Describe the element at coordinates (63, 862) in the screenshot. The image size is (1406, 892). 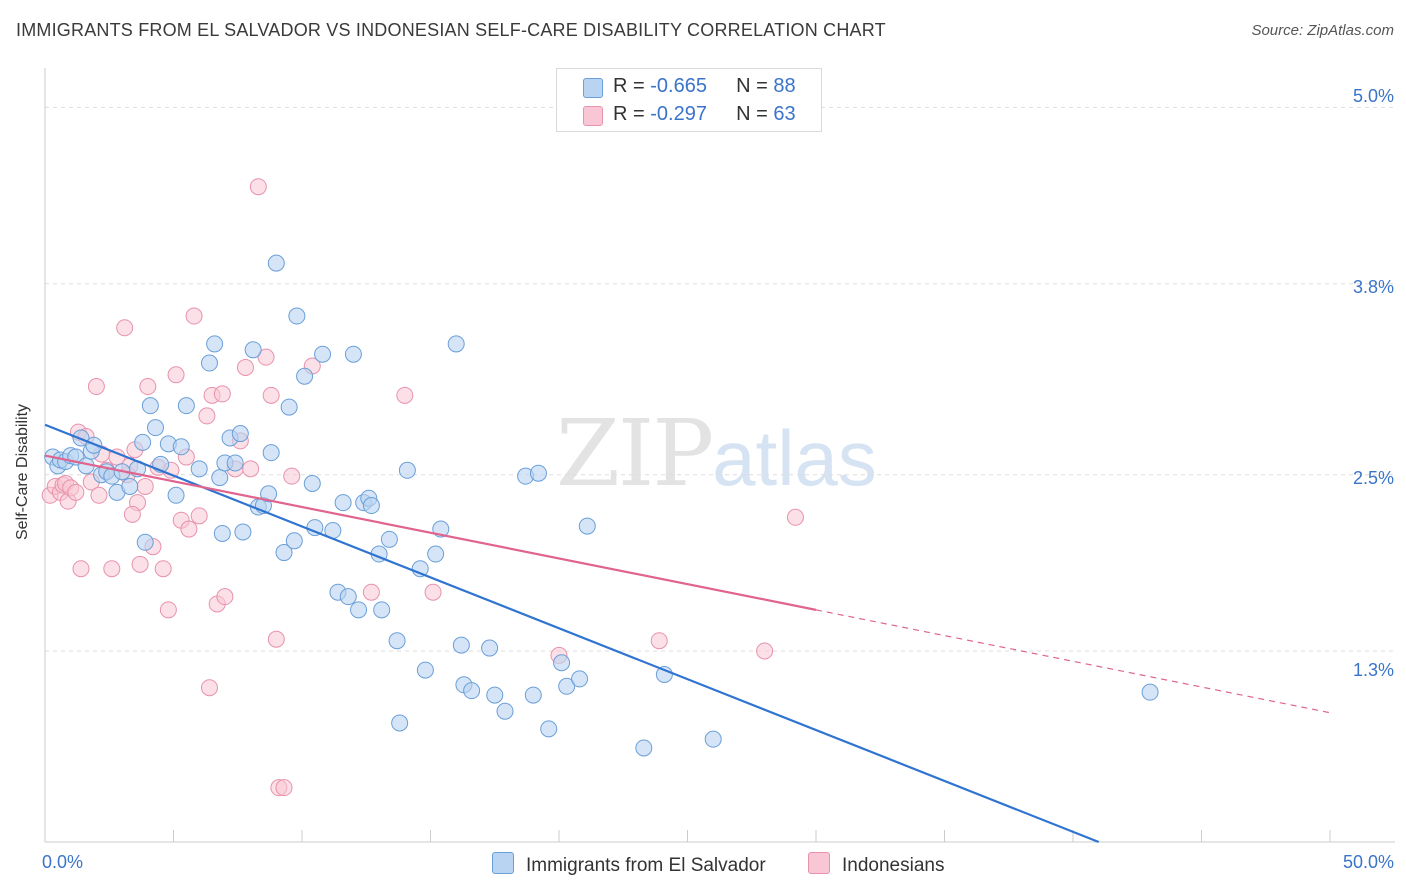
I see `x-tick-label-min: 0.0%` at that location.